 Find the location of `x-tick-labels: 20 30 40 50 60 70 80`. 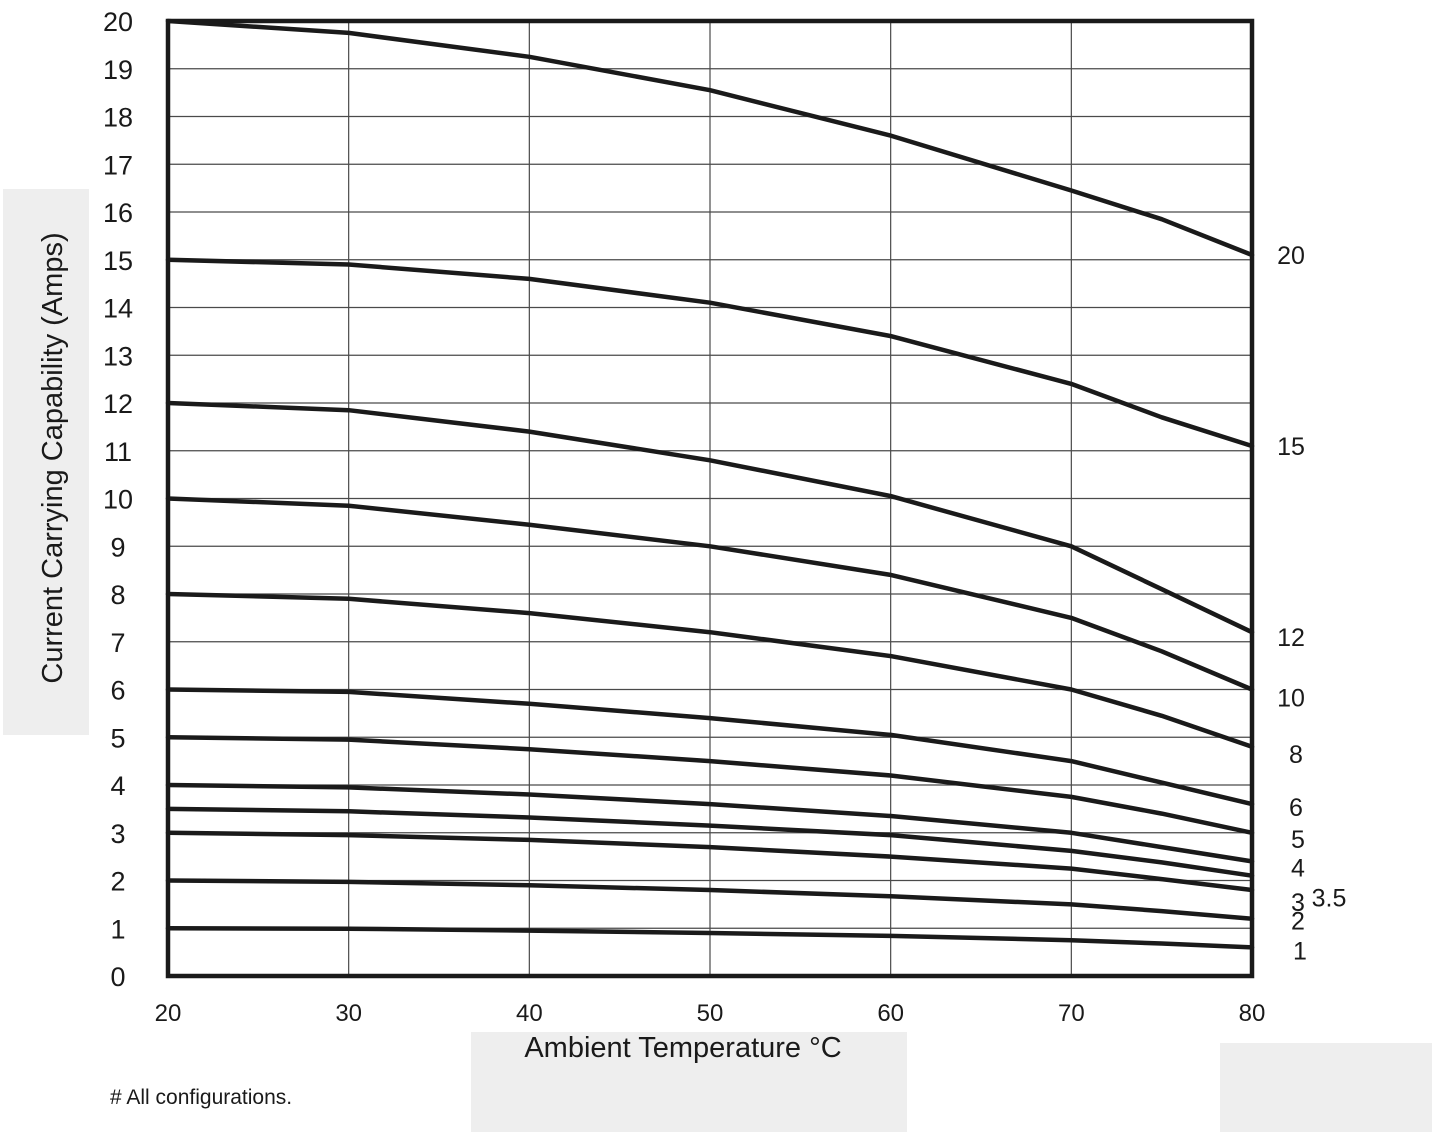

x-tick-labels: 20 30 40 50 60 70 80 is located at coordinates (710, 1013).